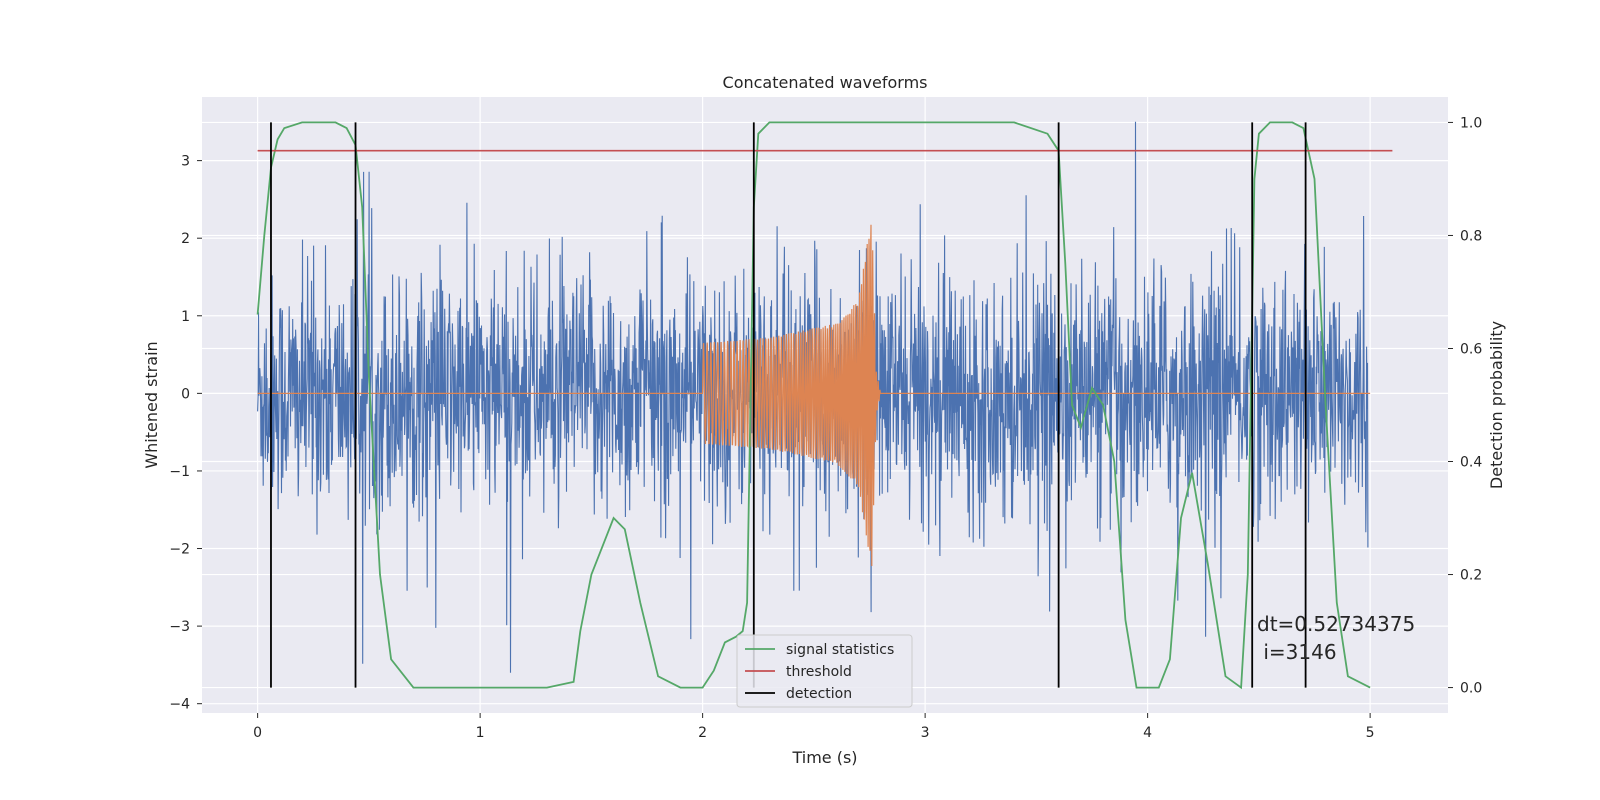  What do you see at coordinates (825, 82) in the screenshot?
I see `chart-title: Concatenated waveforms` at bounding box center [825, 82].